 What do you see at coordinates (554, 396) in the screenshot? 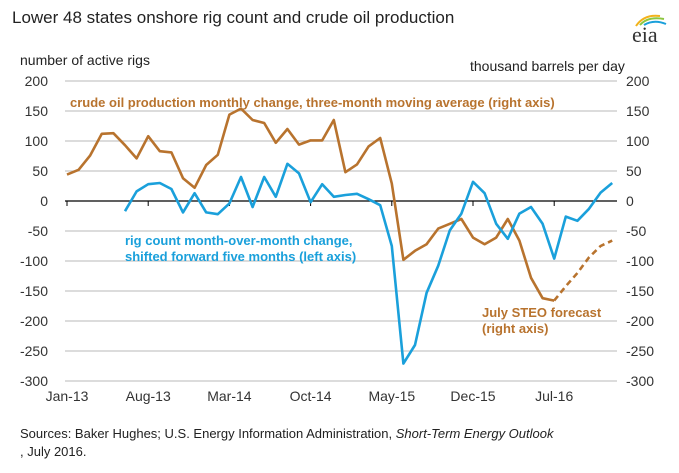
I see `x-tick-label: Jul-16` at bounding box center [554, 396].